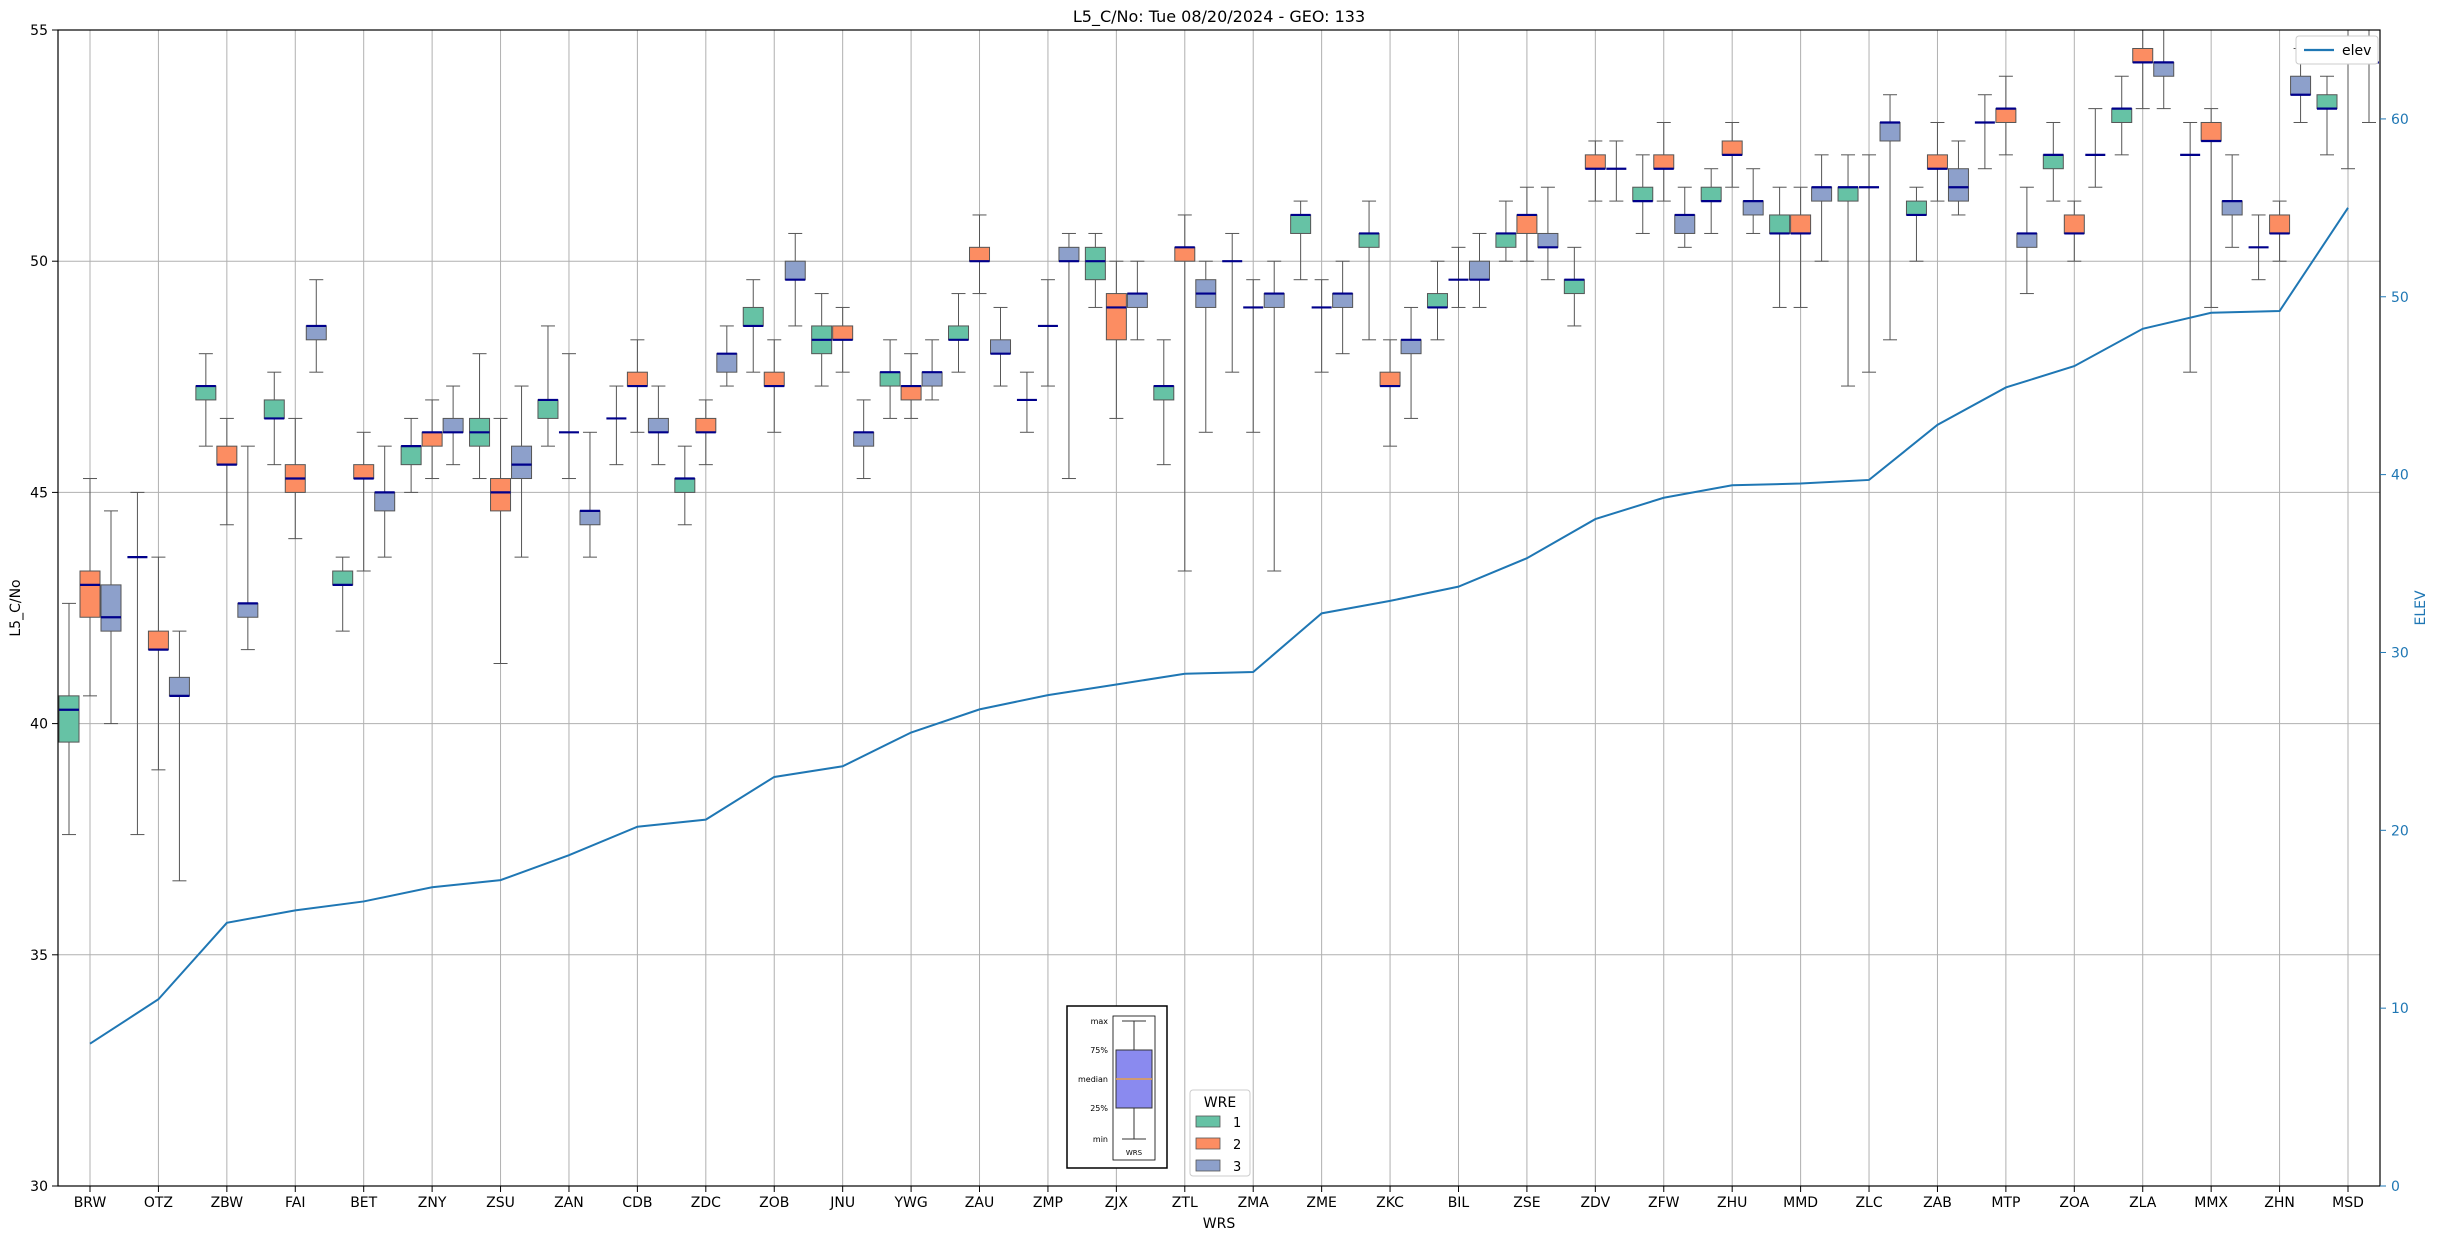 Image resolution: width=2439 pixels, height=1238 pixels. Describe the element at coordinates (1185, 393) in the screenshot. I see `box-ZTL-wre2` at that location.